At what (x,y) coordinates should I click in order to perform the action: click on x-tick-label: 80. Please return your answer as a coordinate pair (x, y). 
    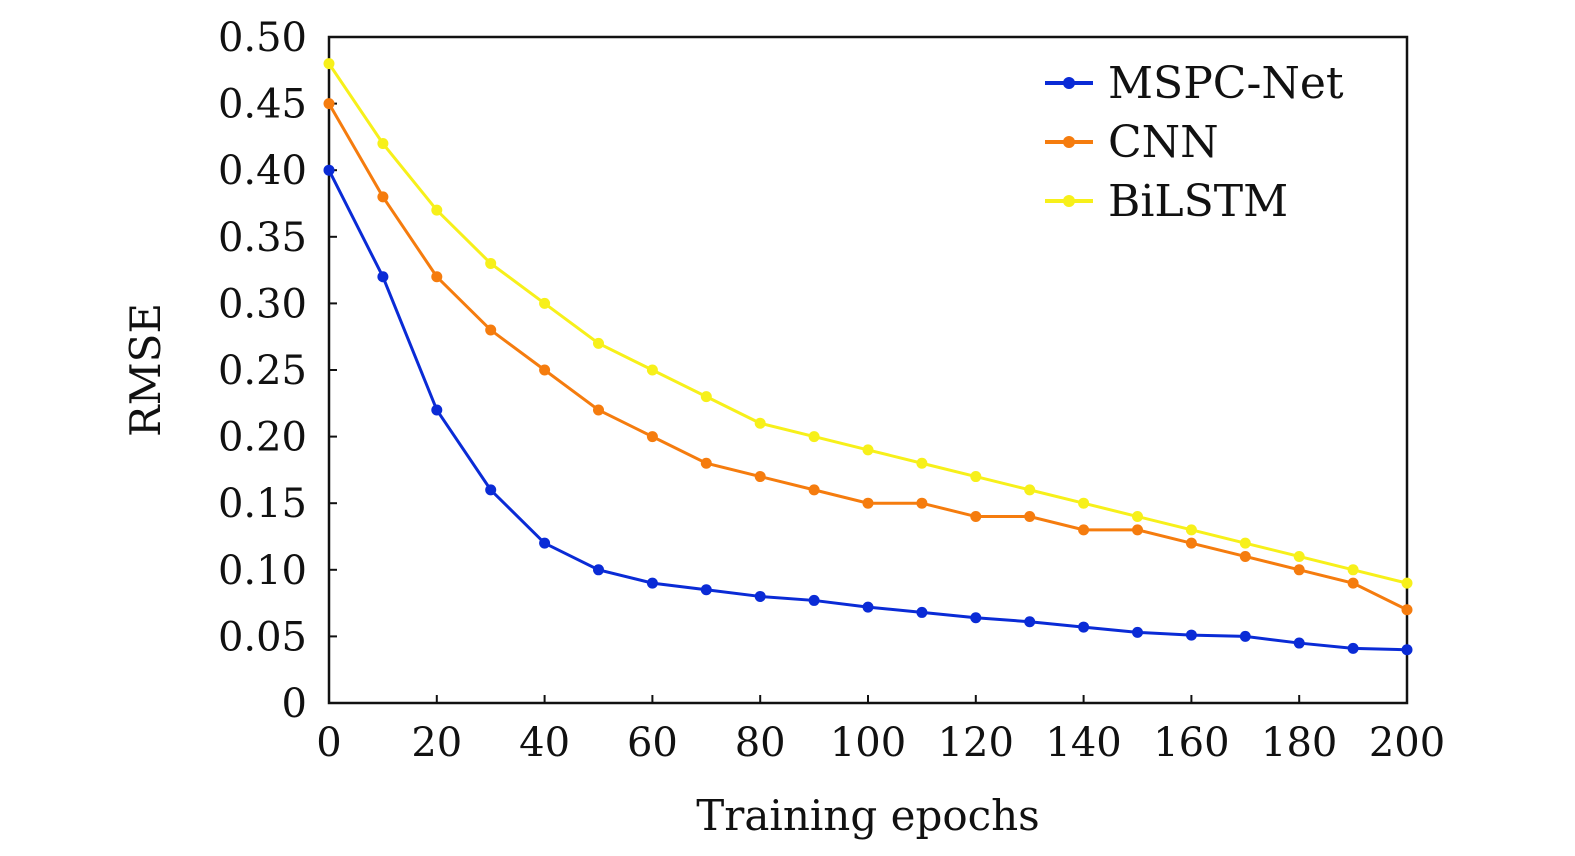
    Looking at the image, I should click on (760, 743).